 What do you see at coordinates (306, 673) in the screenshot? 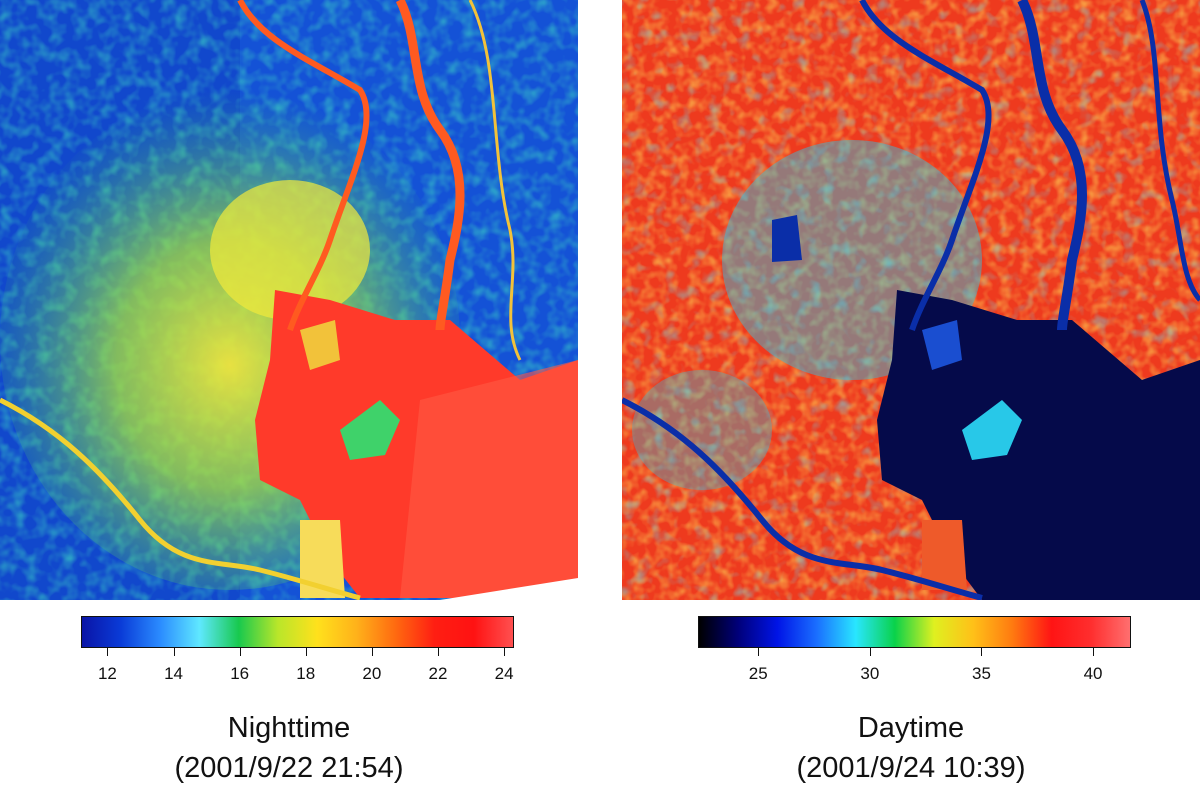
I see `night-tick-label: 18` at bounding box center [306, 673].